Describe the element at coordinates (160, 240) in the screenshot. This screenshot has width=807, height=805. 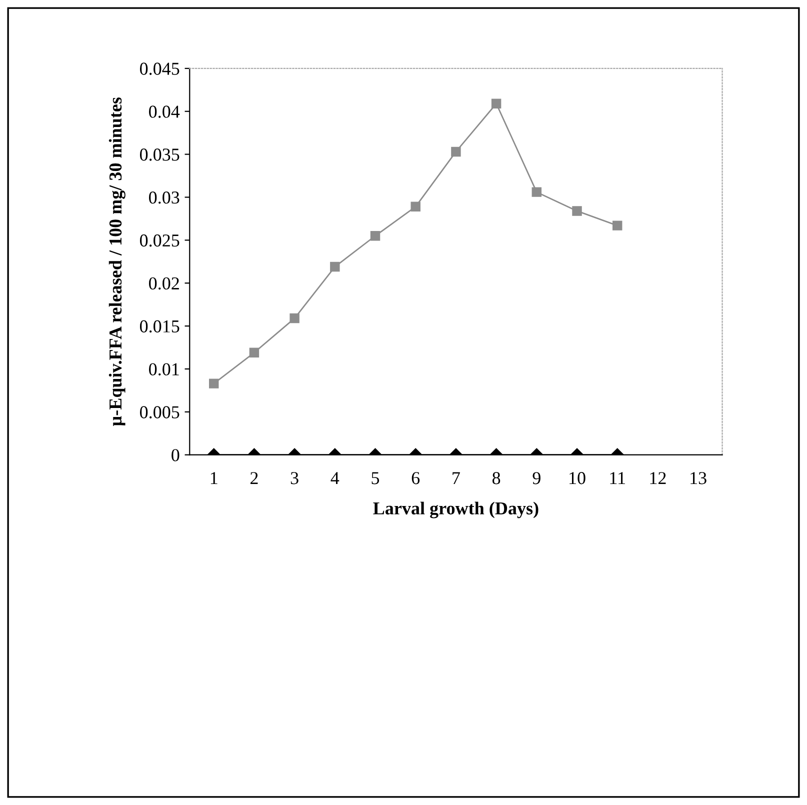
I see `y-tick-label: 0.025` at that location.